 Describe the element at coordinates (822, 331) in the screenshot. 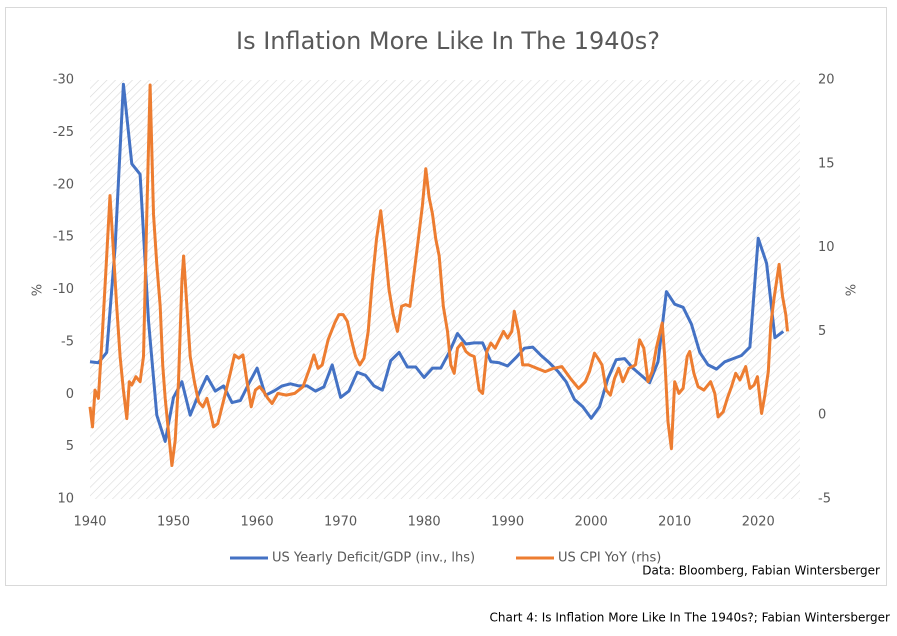

I see `y2-tick-label: 5` at that location.